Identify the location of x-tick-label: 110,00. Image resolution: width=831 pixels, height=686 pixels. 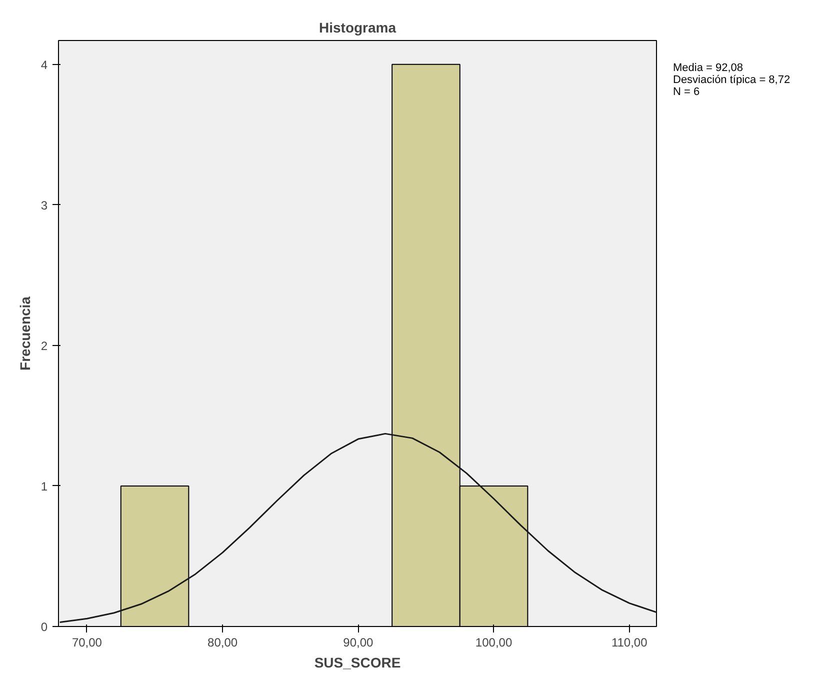
(629, 643).